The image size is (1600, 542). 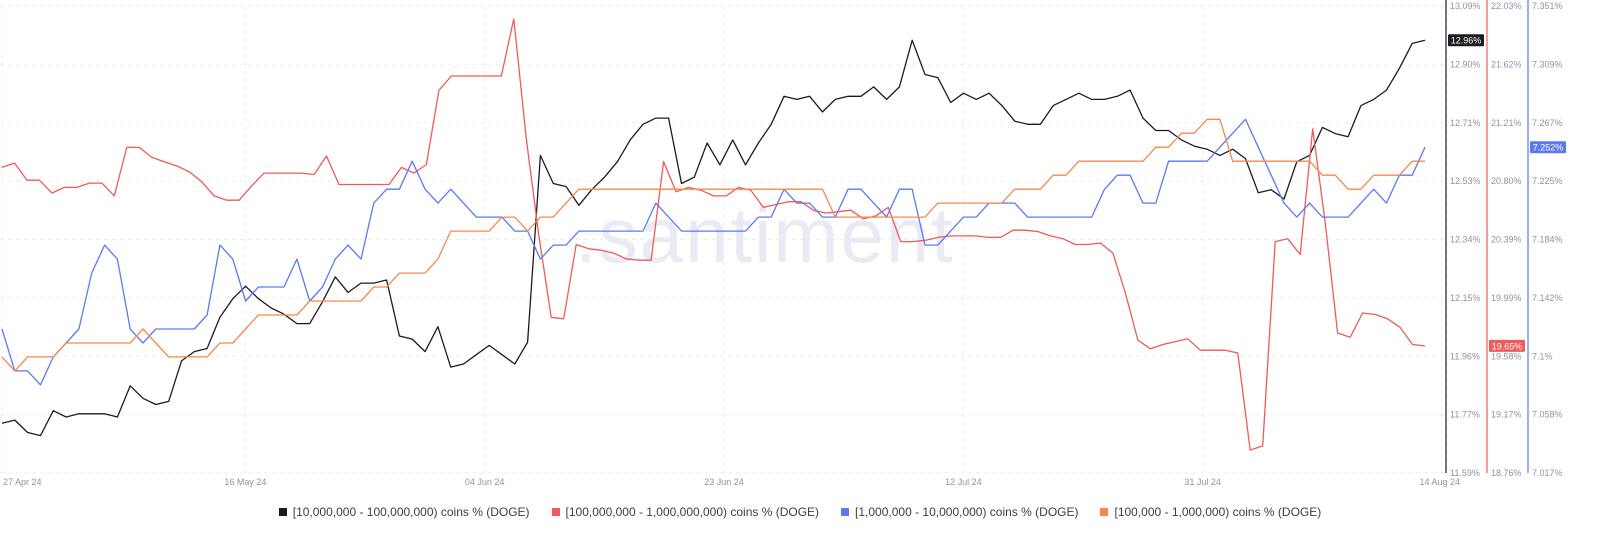 What do you see at coordinates (1202, 482) in the screenshot?
I see `x-tick-label: 31 Jul 24` at bounding box center [1202, 482].